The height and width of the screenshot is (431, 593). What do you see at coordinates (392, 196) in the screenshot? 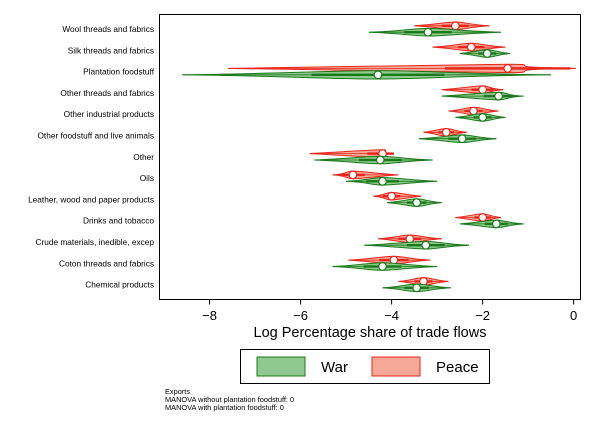
I see `peace-leather-wood-and-paper-products-median-marker` at bounding box center [392, 196].